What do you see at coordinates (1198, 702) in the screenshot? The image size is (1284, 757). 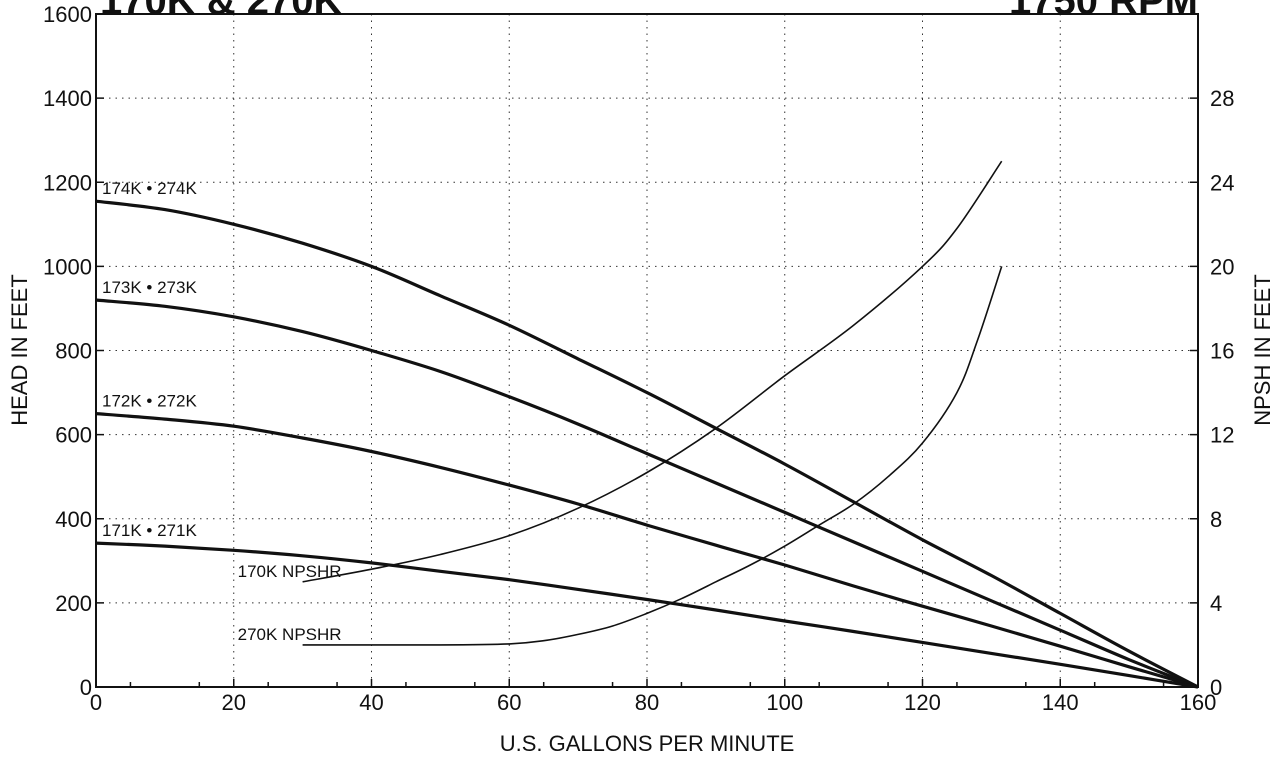 I see `x-tick-label: 160` at bounding box center [1198, 702].